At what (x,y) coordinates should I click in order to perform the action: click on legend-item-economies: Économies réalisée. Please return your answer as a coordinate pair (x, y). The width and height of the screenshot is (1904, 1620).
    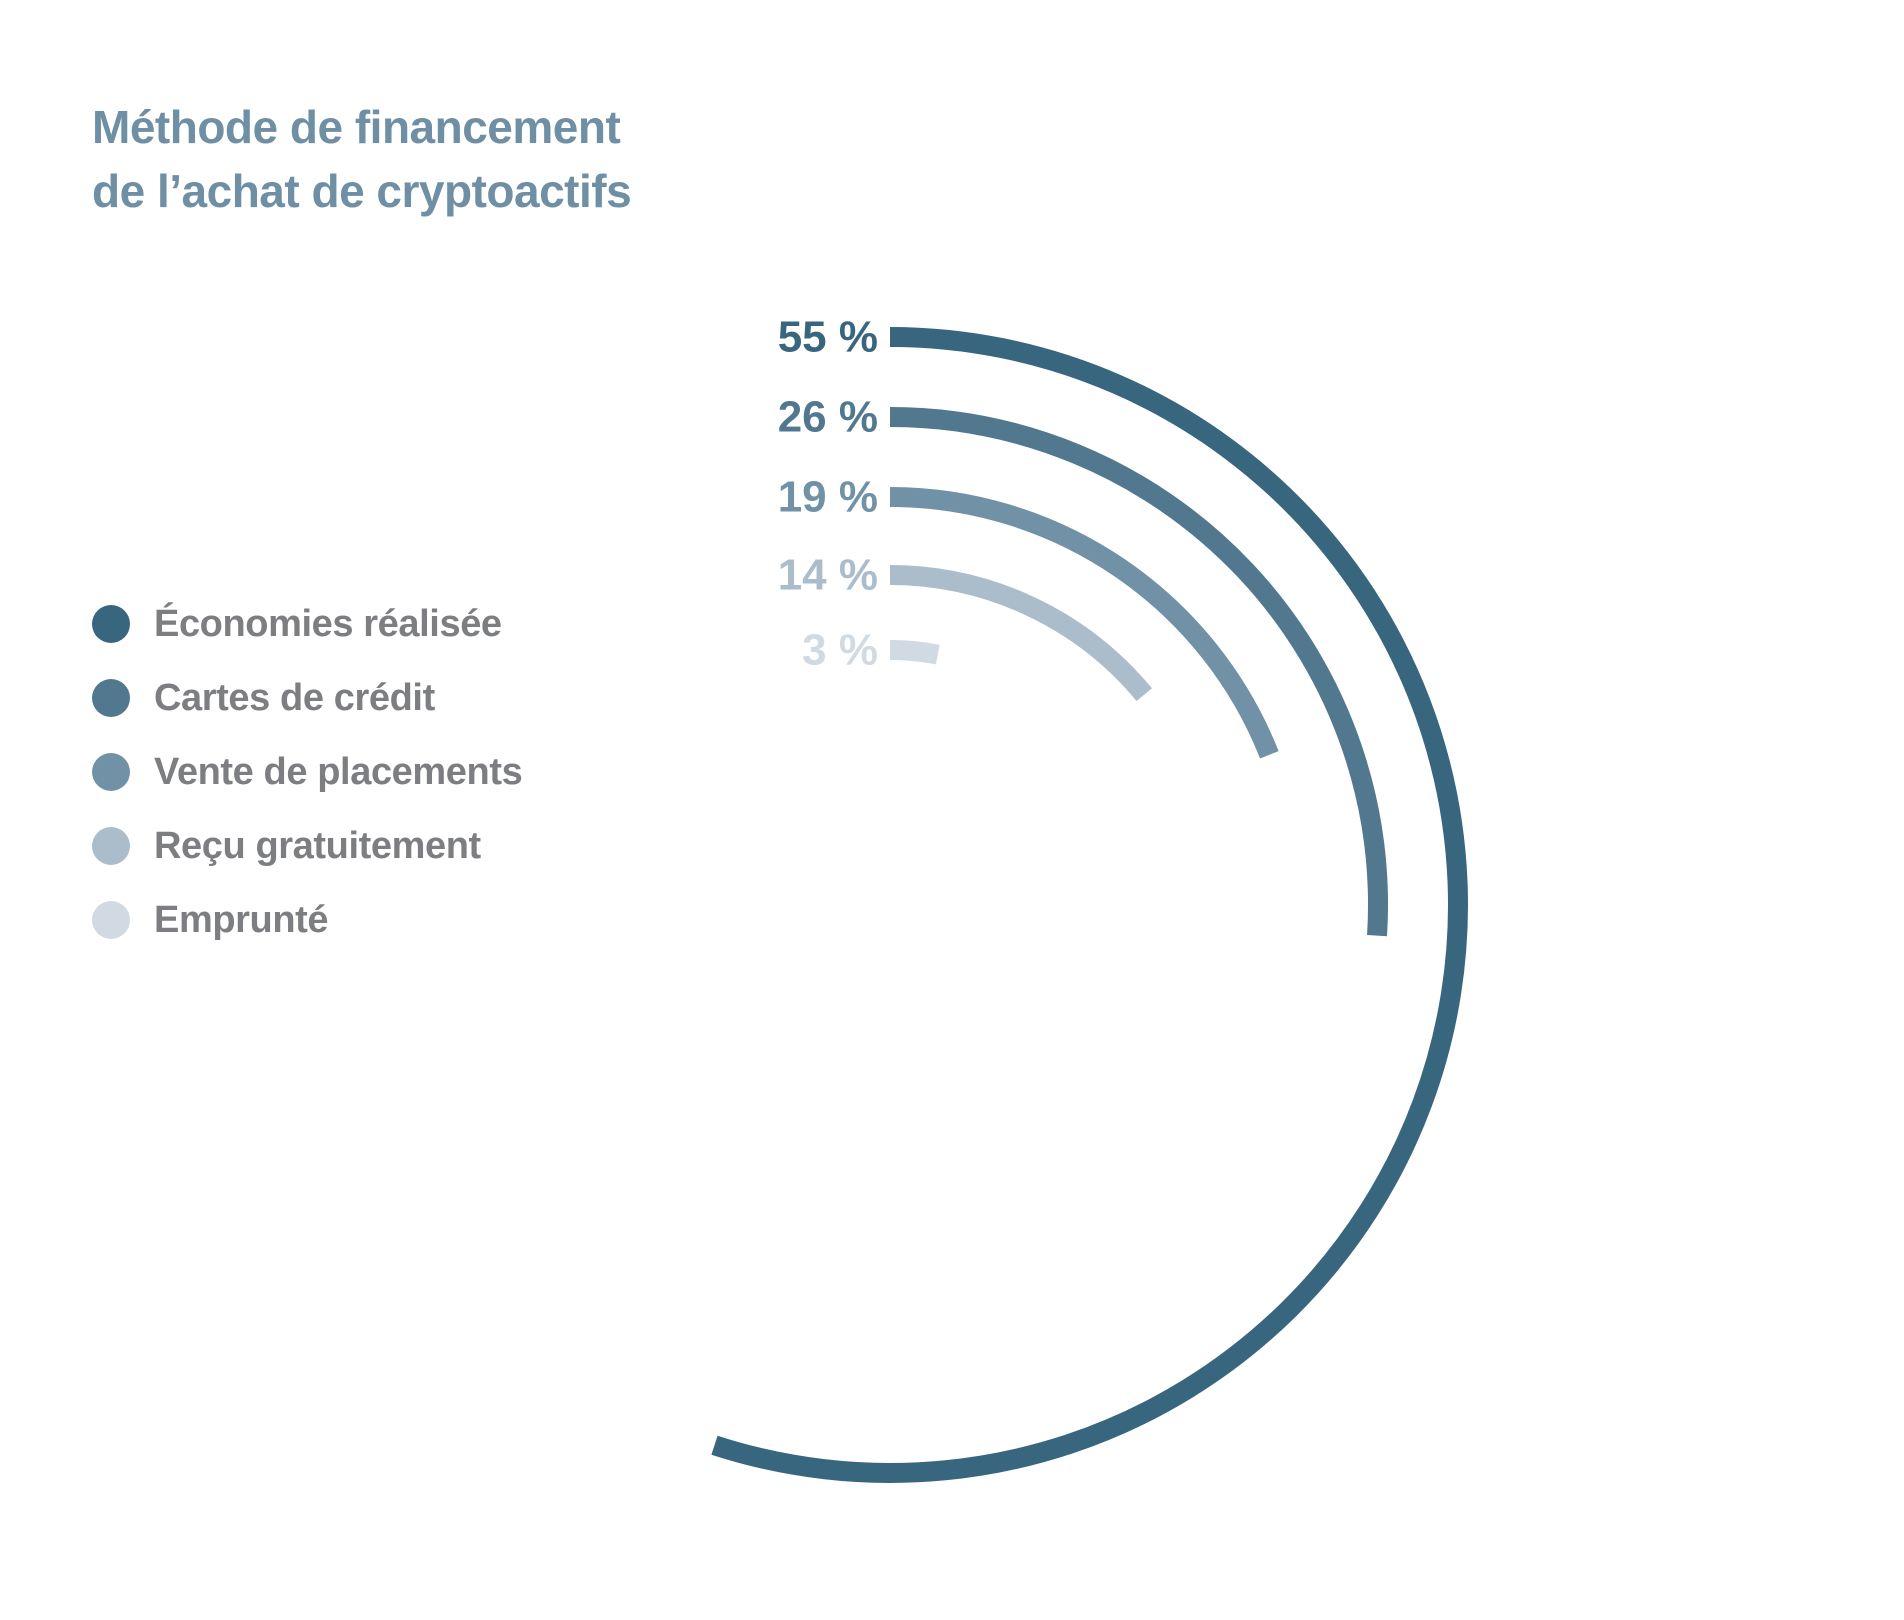
    Looking at the image, I should click on (402, 624).